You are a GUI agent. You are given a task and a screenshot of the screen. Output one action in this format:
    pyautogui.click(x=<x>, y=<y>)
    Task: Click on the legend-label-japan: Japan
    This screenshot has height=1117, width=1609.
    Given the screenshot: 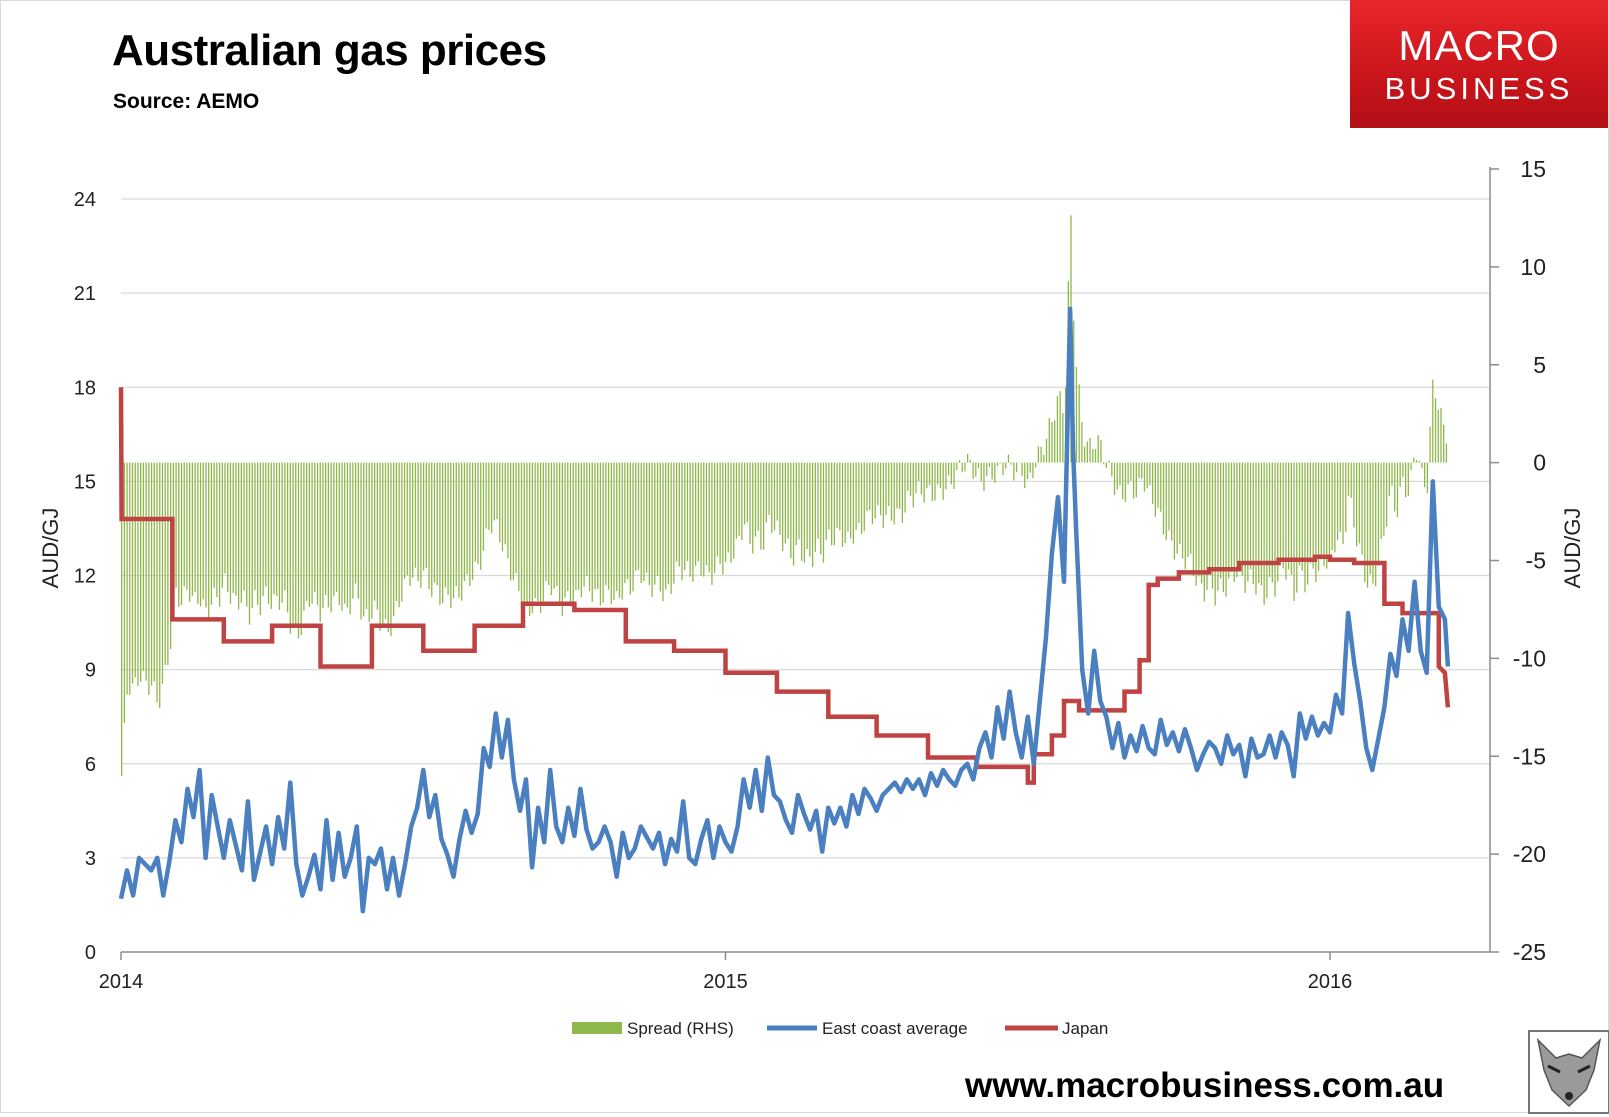 What is the action you would take?
    pyautogui.click(x=1085, y=1028)
    